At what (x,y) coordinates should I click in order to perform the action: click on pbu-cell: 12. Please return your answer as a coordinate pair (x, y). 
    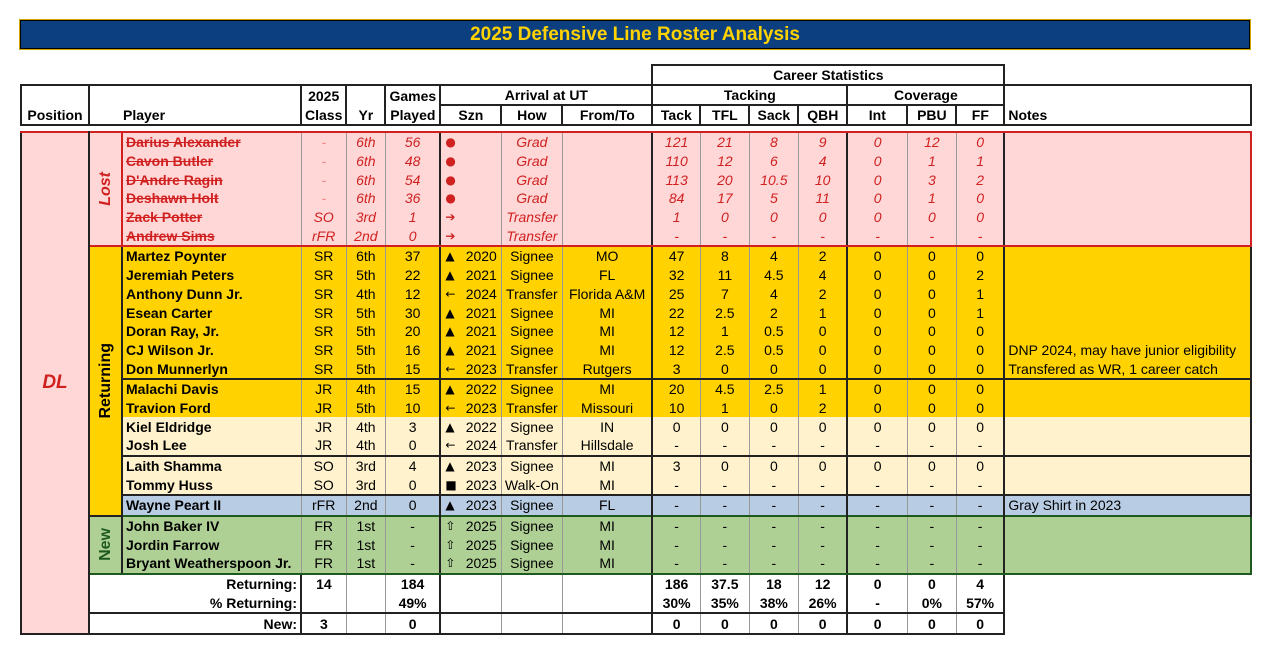
    Looking at the image, I should click on (931, 141).